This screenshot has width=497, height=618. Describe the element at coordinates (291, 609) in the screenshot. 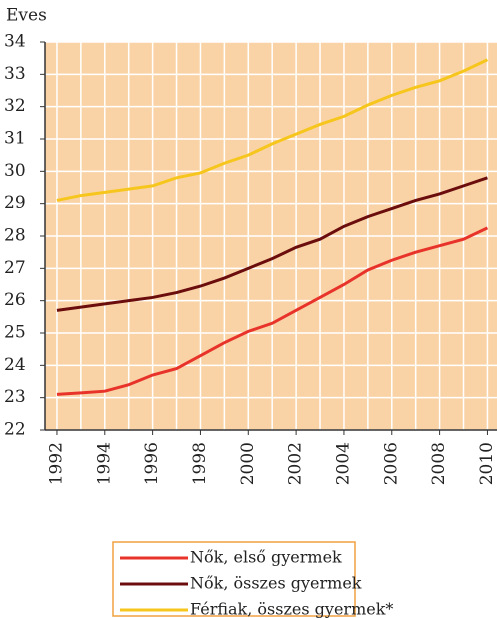

I see `legend-label: Férfiak, összes gyermek*` at that location.